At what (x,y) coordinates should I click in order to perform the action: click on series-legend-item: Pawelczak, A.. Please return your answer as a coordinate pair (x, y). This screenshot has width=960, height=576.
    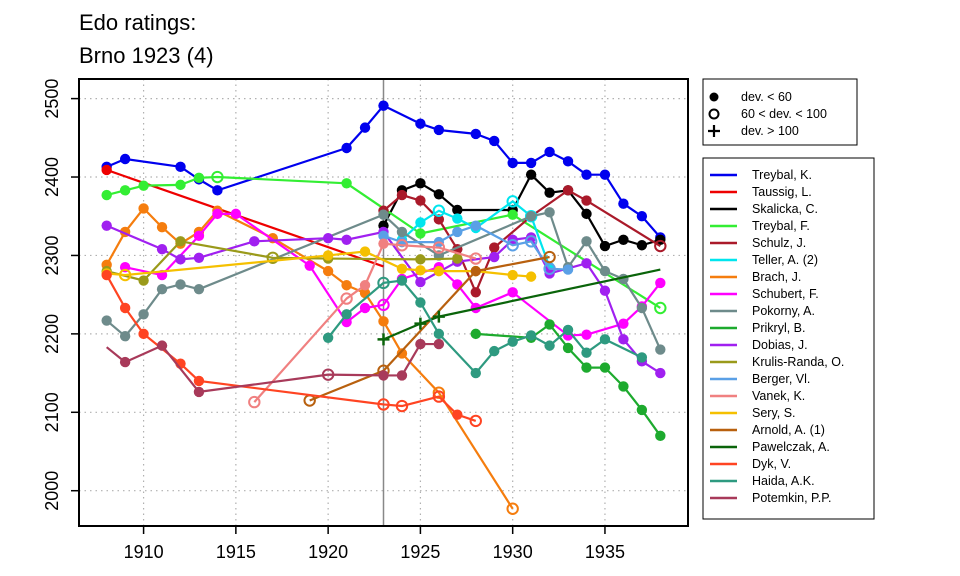
    Looking at the image, I should click on (770, 447).